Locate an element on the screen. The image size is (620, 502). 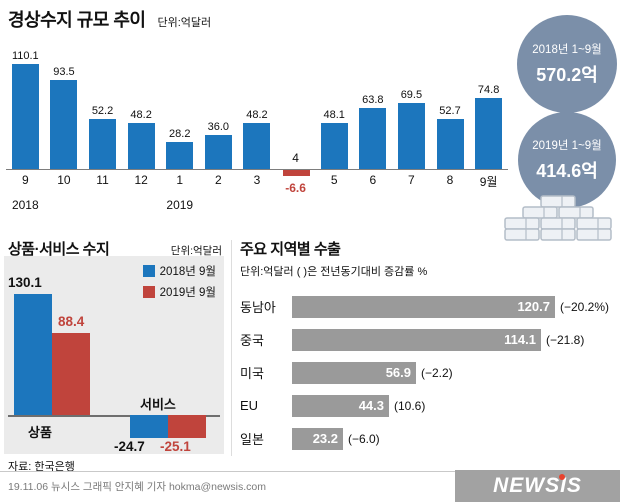
x-axis-label: 2 is located at coordinates (218, 180).